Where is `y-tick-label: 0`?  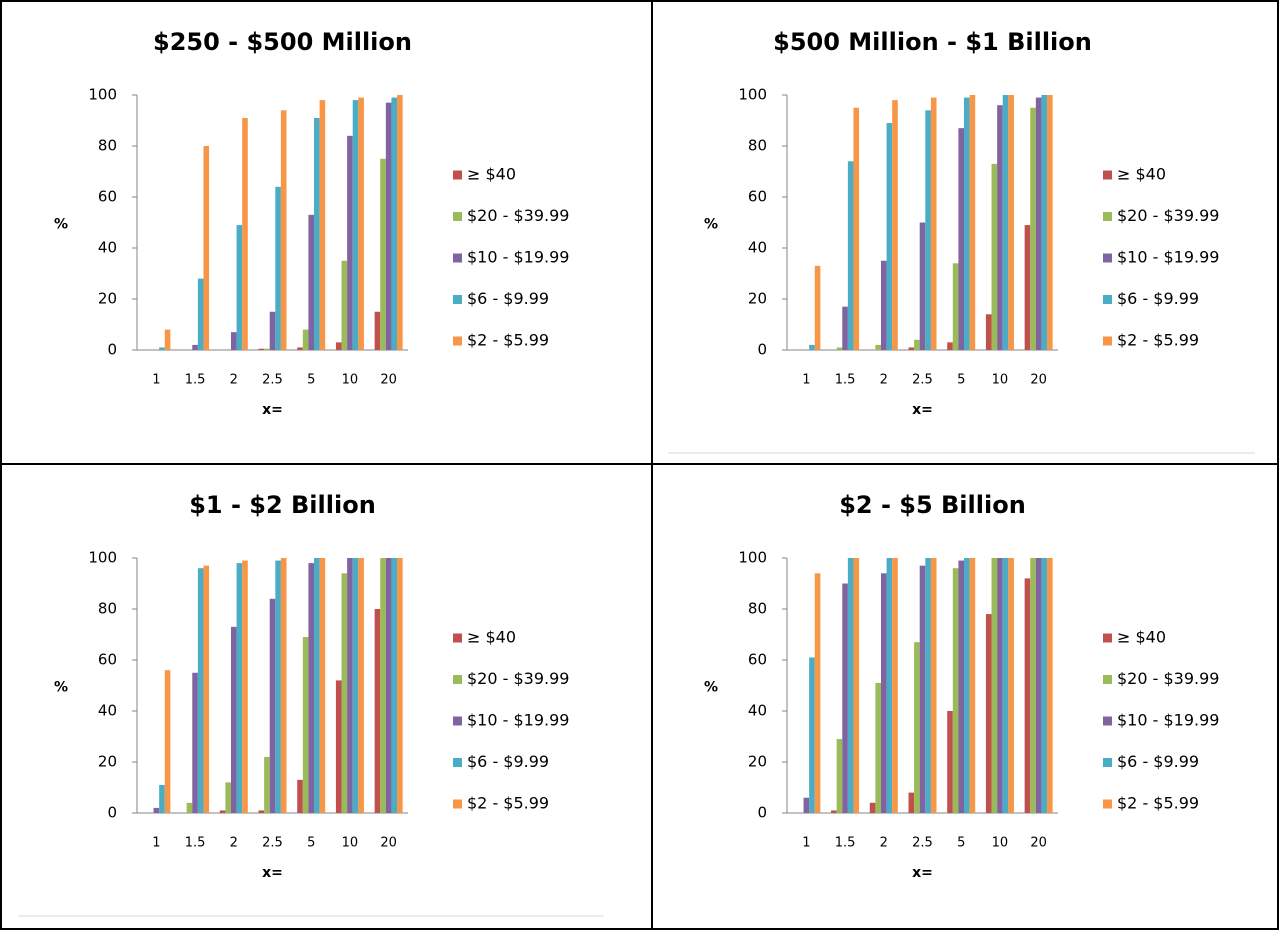
y-tick-label: 0 is located at coordinates (112, 350).